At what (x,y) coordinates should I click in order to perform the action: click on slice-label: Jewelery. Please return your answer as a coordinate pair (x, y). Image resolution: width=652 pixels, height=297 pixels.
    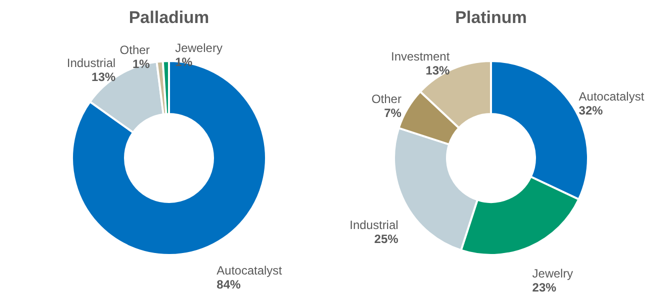
    Looking at the image, I should click on (198, 48).